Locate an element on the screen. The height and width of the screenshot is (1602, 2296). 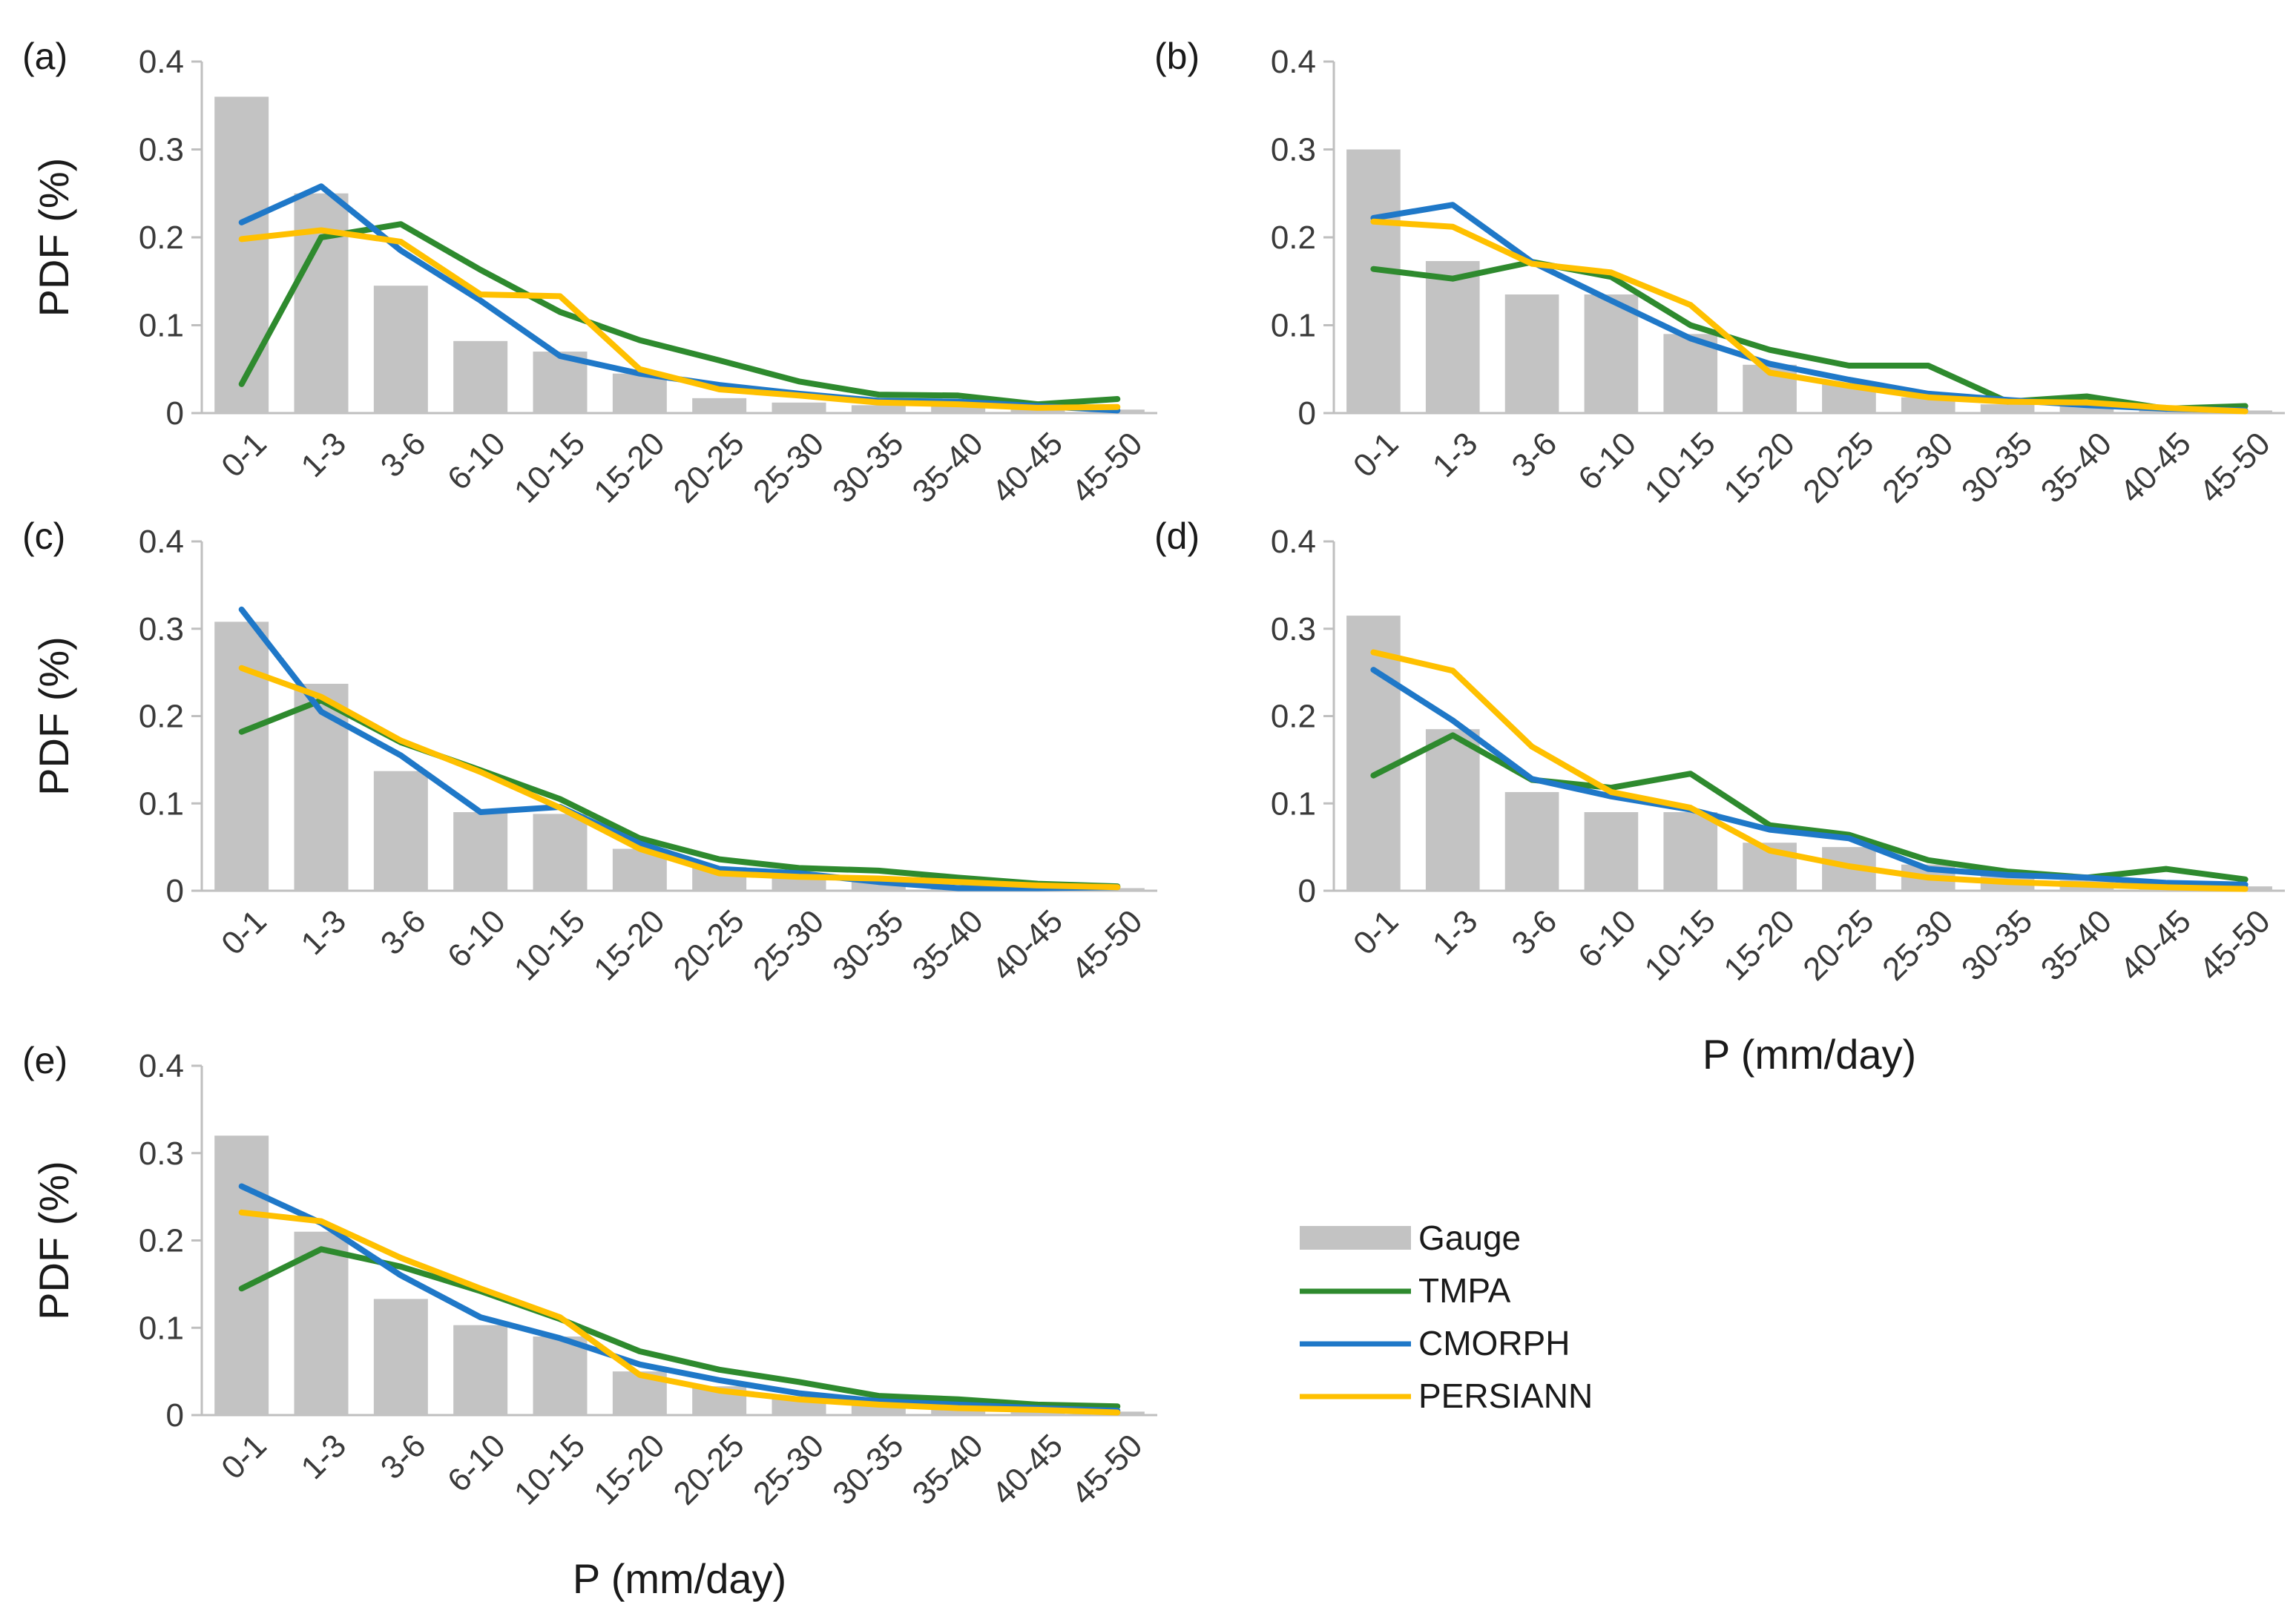
legend-swatch-gauge is located at coordinates (1355, 1238).